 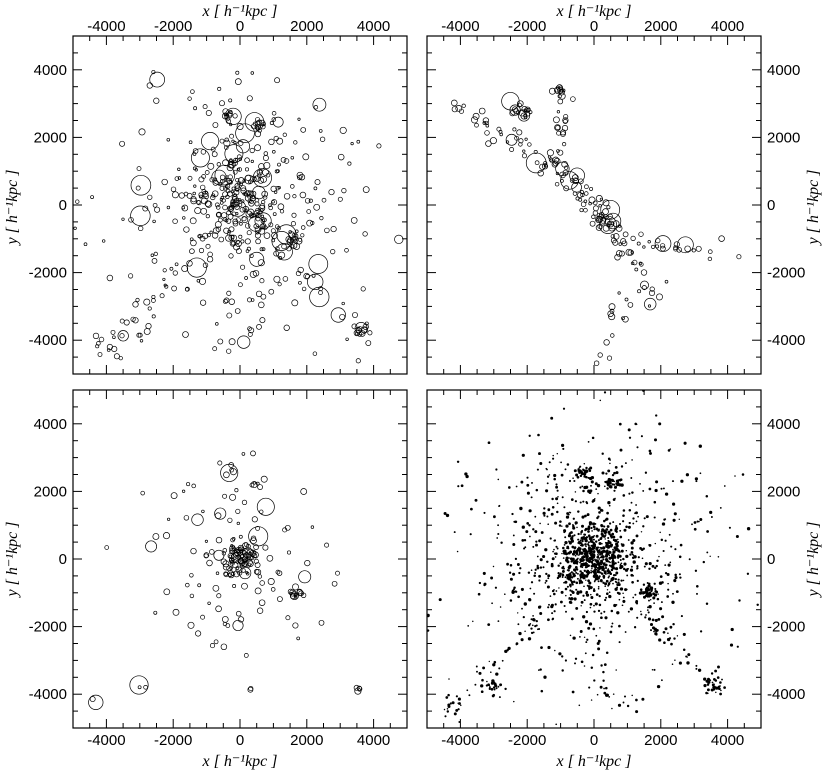 What do you see at coordinates (460, 26) in the screenshot?
I see `x-tick-label: -4000` at bounding box center [460, 26].